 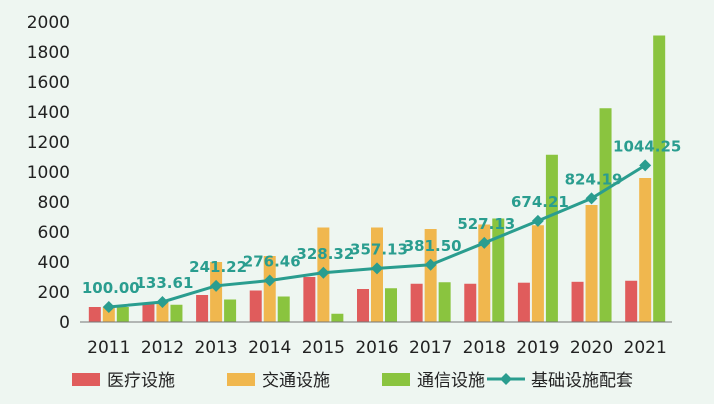 What do you see at coordinates (470, 302) in the screenshot?
I see `bar-医疗设施-2018` at bounding box center [470, 302].